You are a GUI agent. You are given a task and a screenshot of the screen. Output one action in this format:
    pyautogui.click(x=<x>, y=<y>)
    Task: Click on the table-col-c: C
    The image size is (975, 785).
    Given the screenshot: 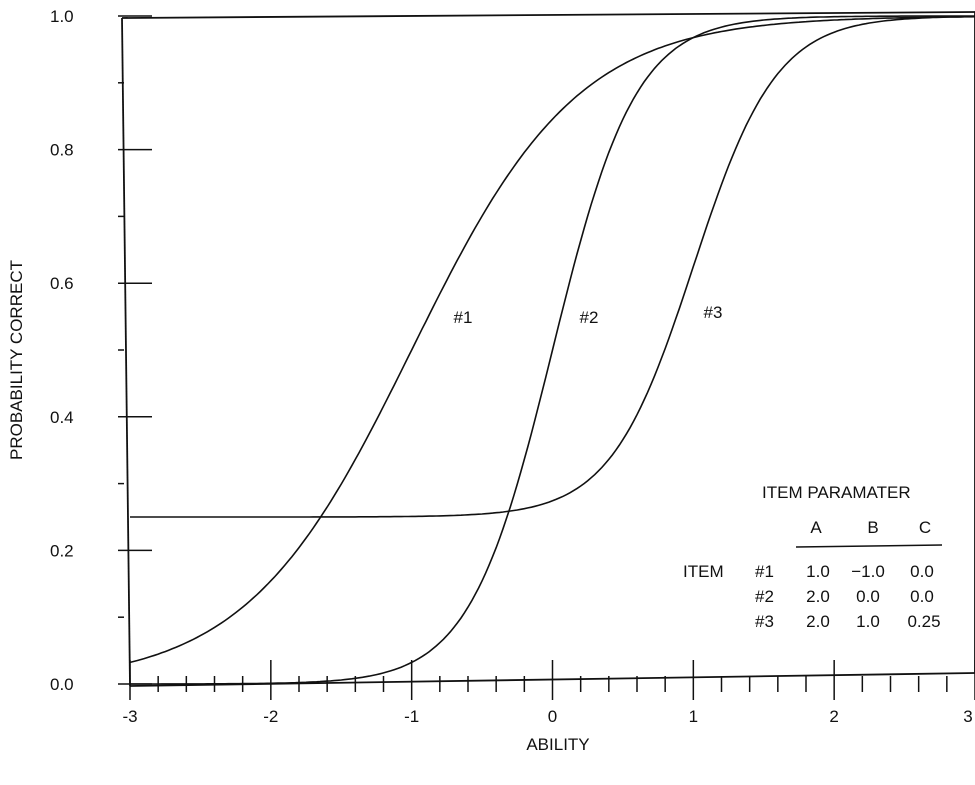 What is the action you would take?
    pyautogui.click(x=925, y=527)
    